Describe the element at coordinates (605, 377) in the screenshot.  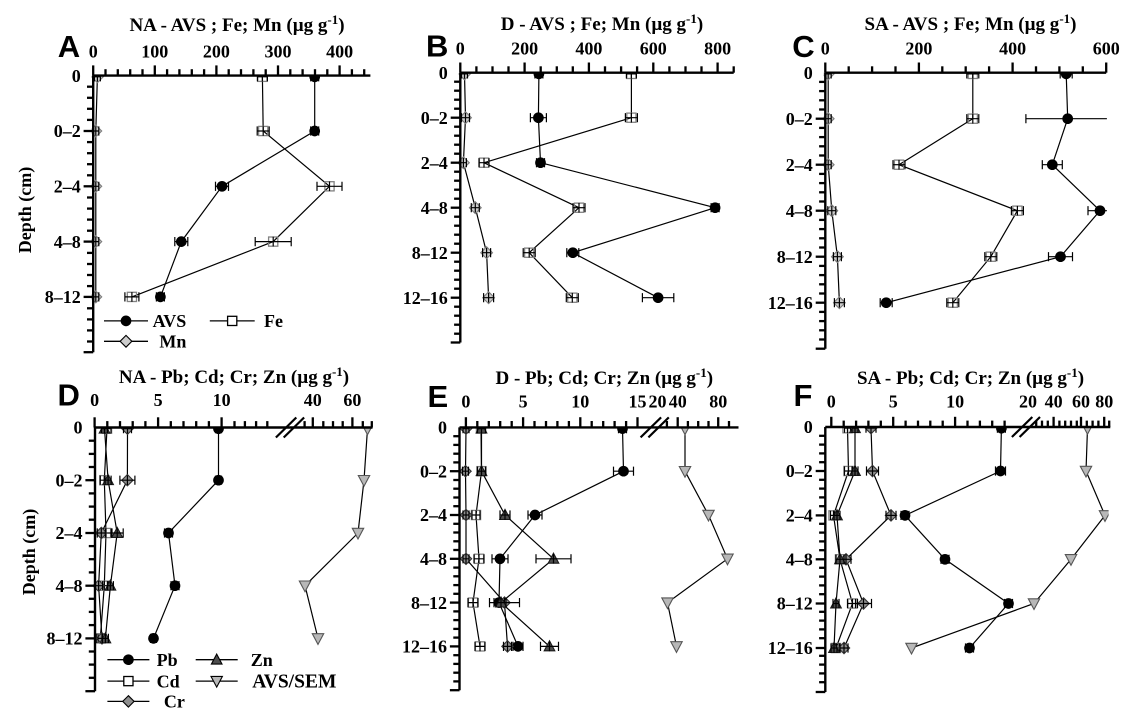
I see `svg-text: D - Pb; Cd; Cr; Zn (µg g-1)` at that location.